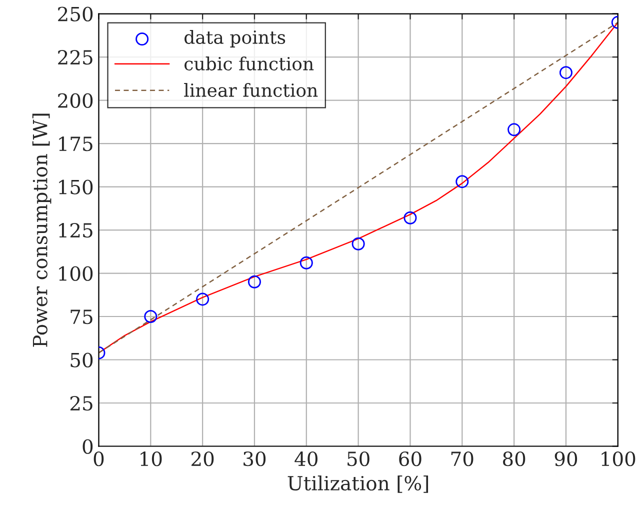 This screenshot has width=637, height=510. I want to click on y-tick-label: 100, so click(76, 273).